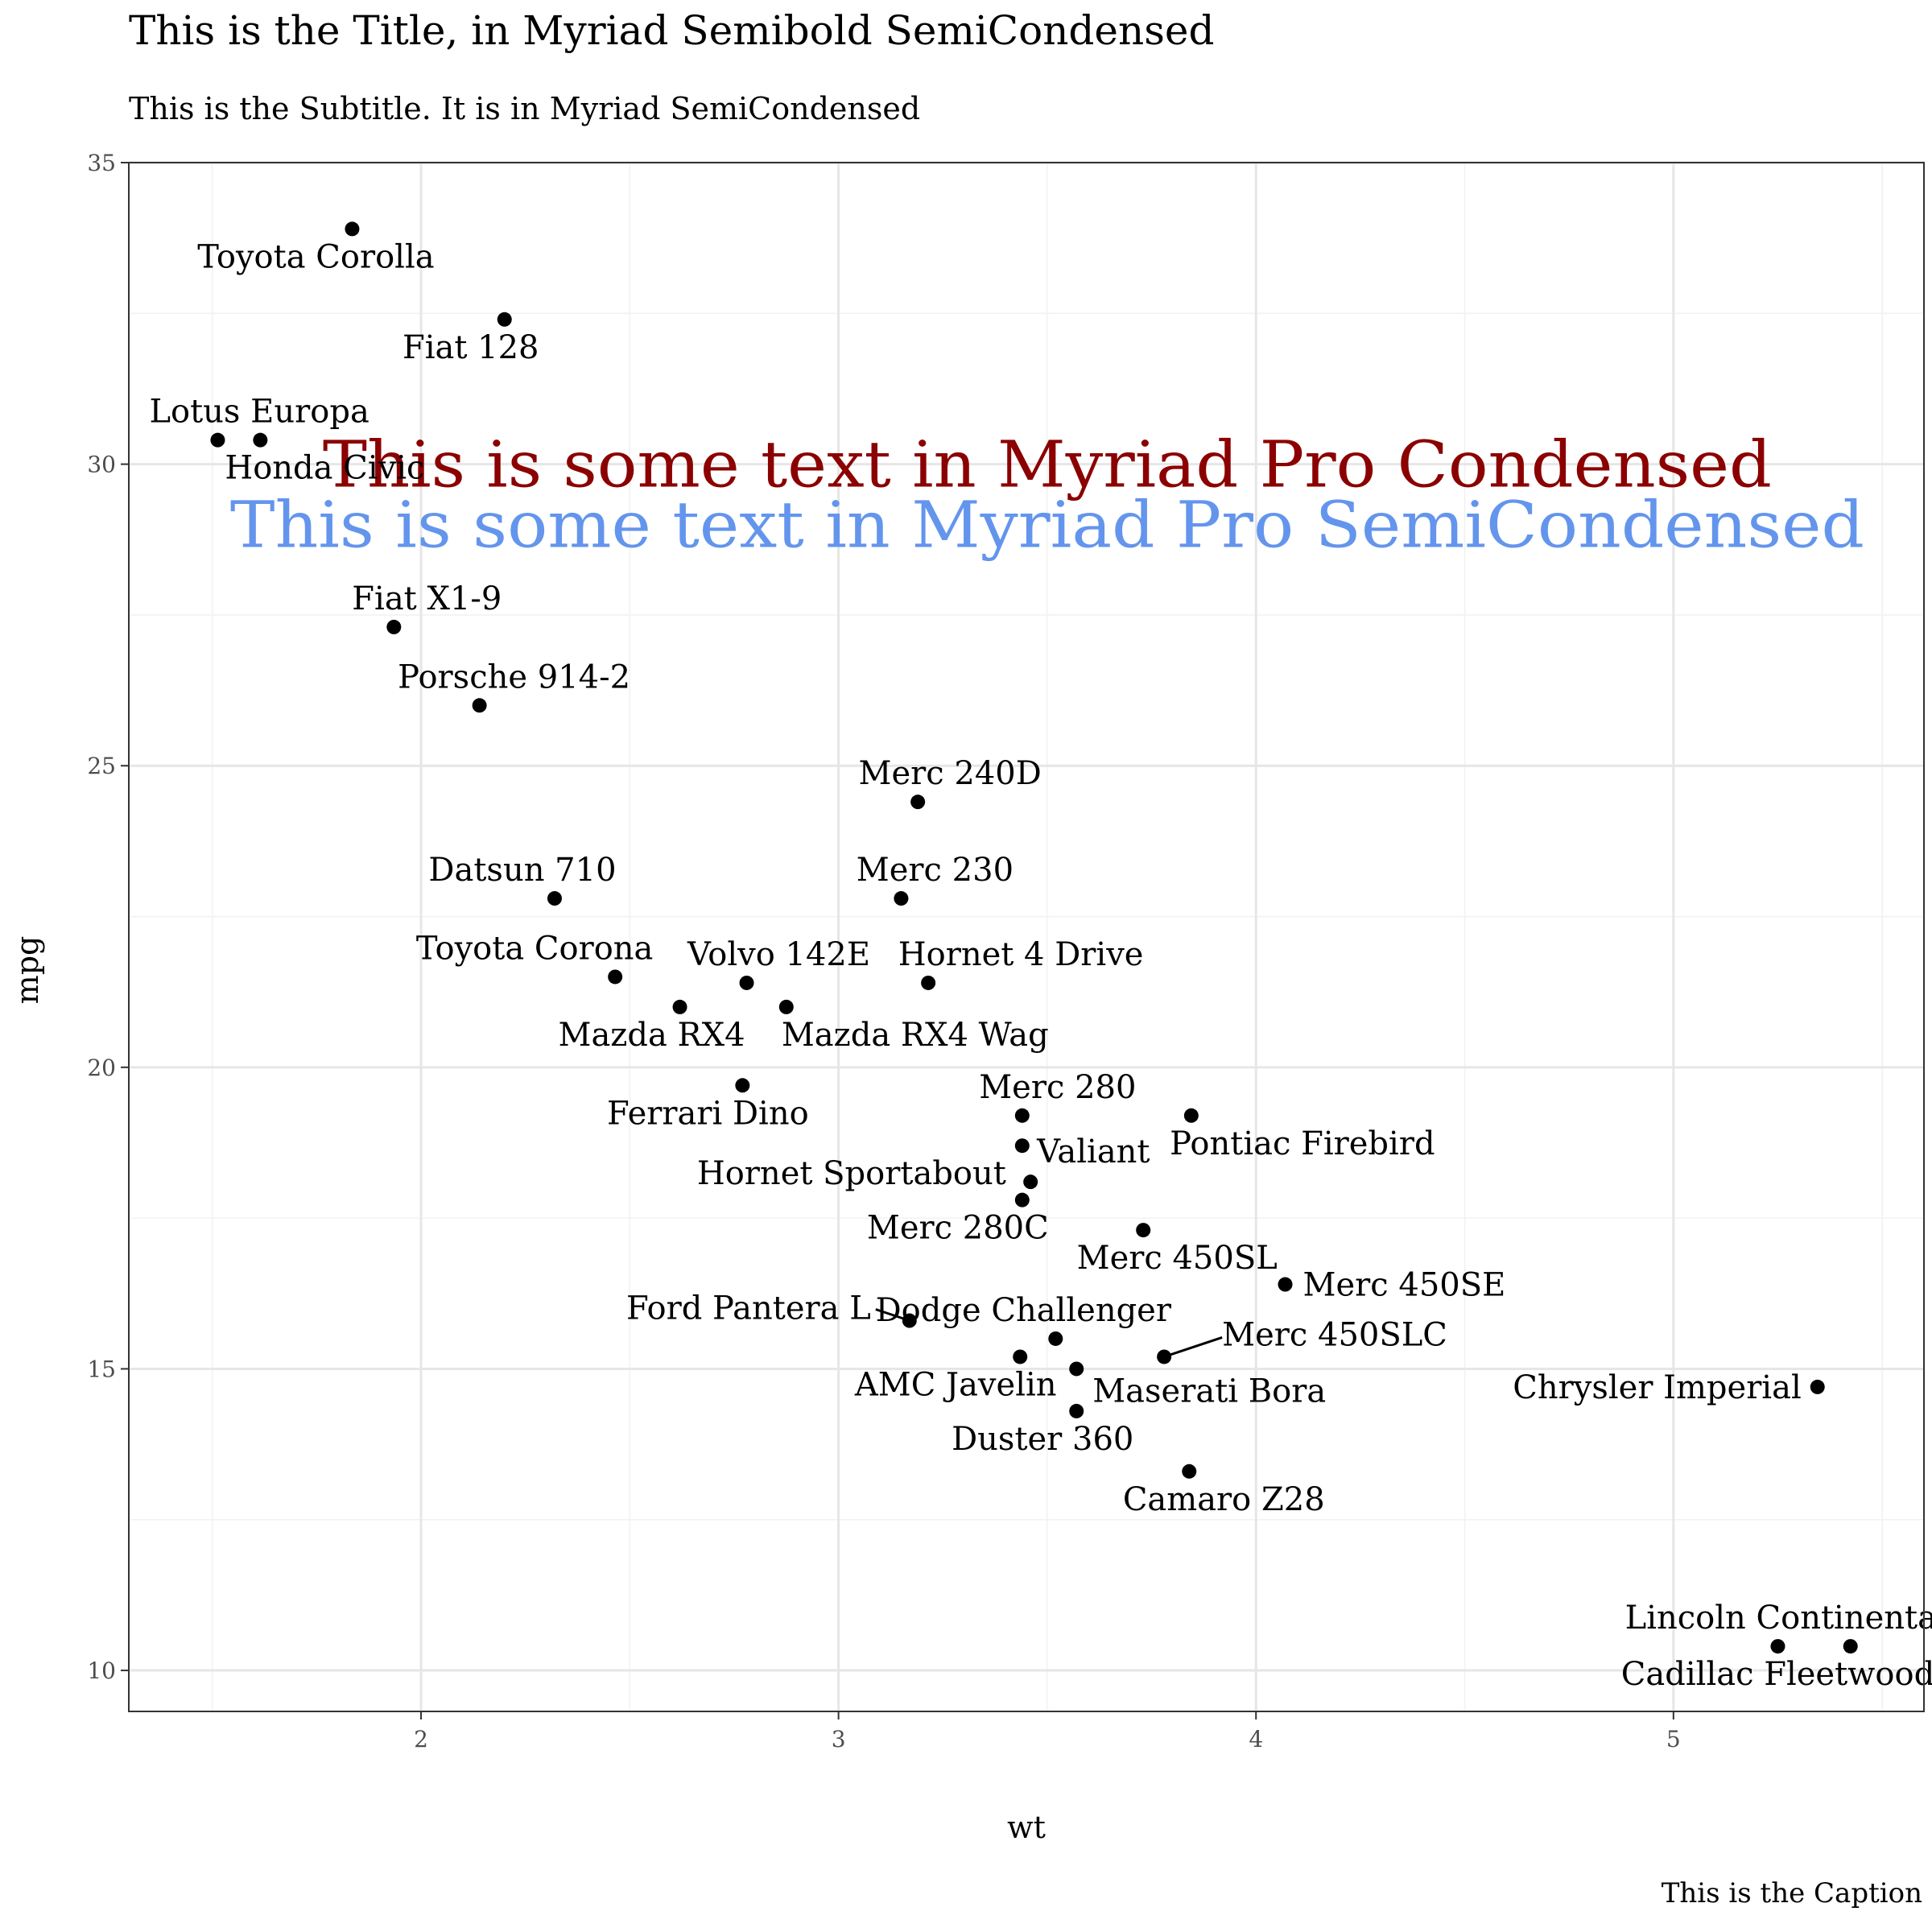  What do you see at coordinates (324, 468) in the screenshot?
I see `point-label: Honda Civic` at bounding box center [324, 468].